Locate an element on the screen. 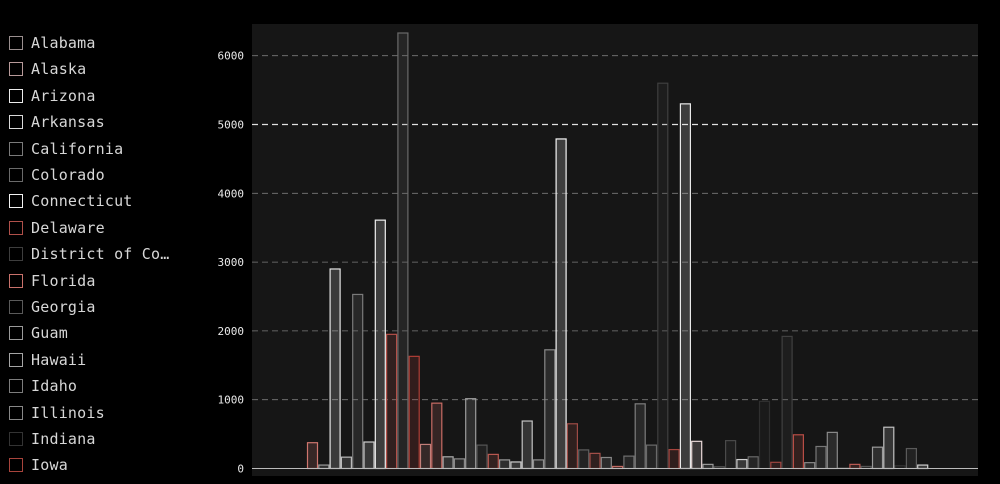 Image resolution: width=1000 pixels, height=484 pixels. legend-label: Iowa is located at coordinates (49, 465).